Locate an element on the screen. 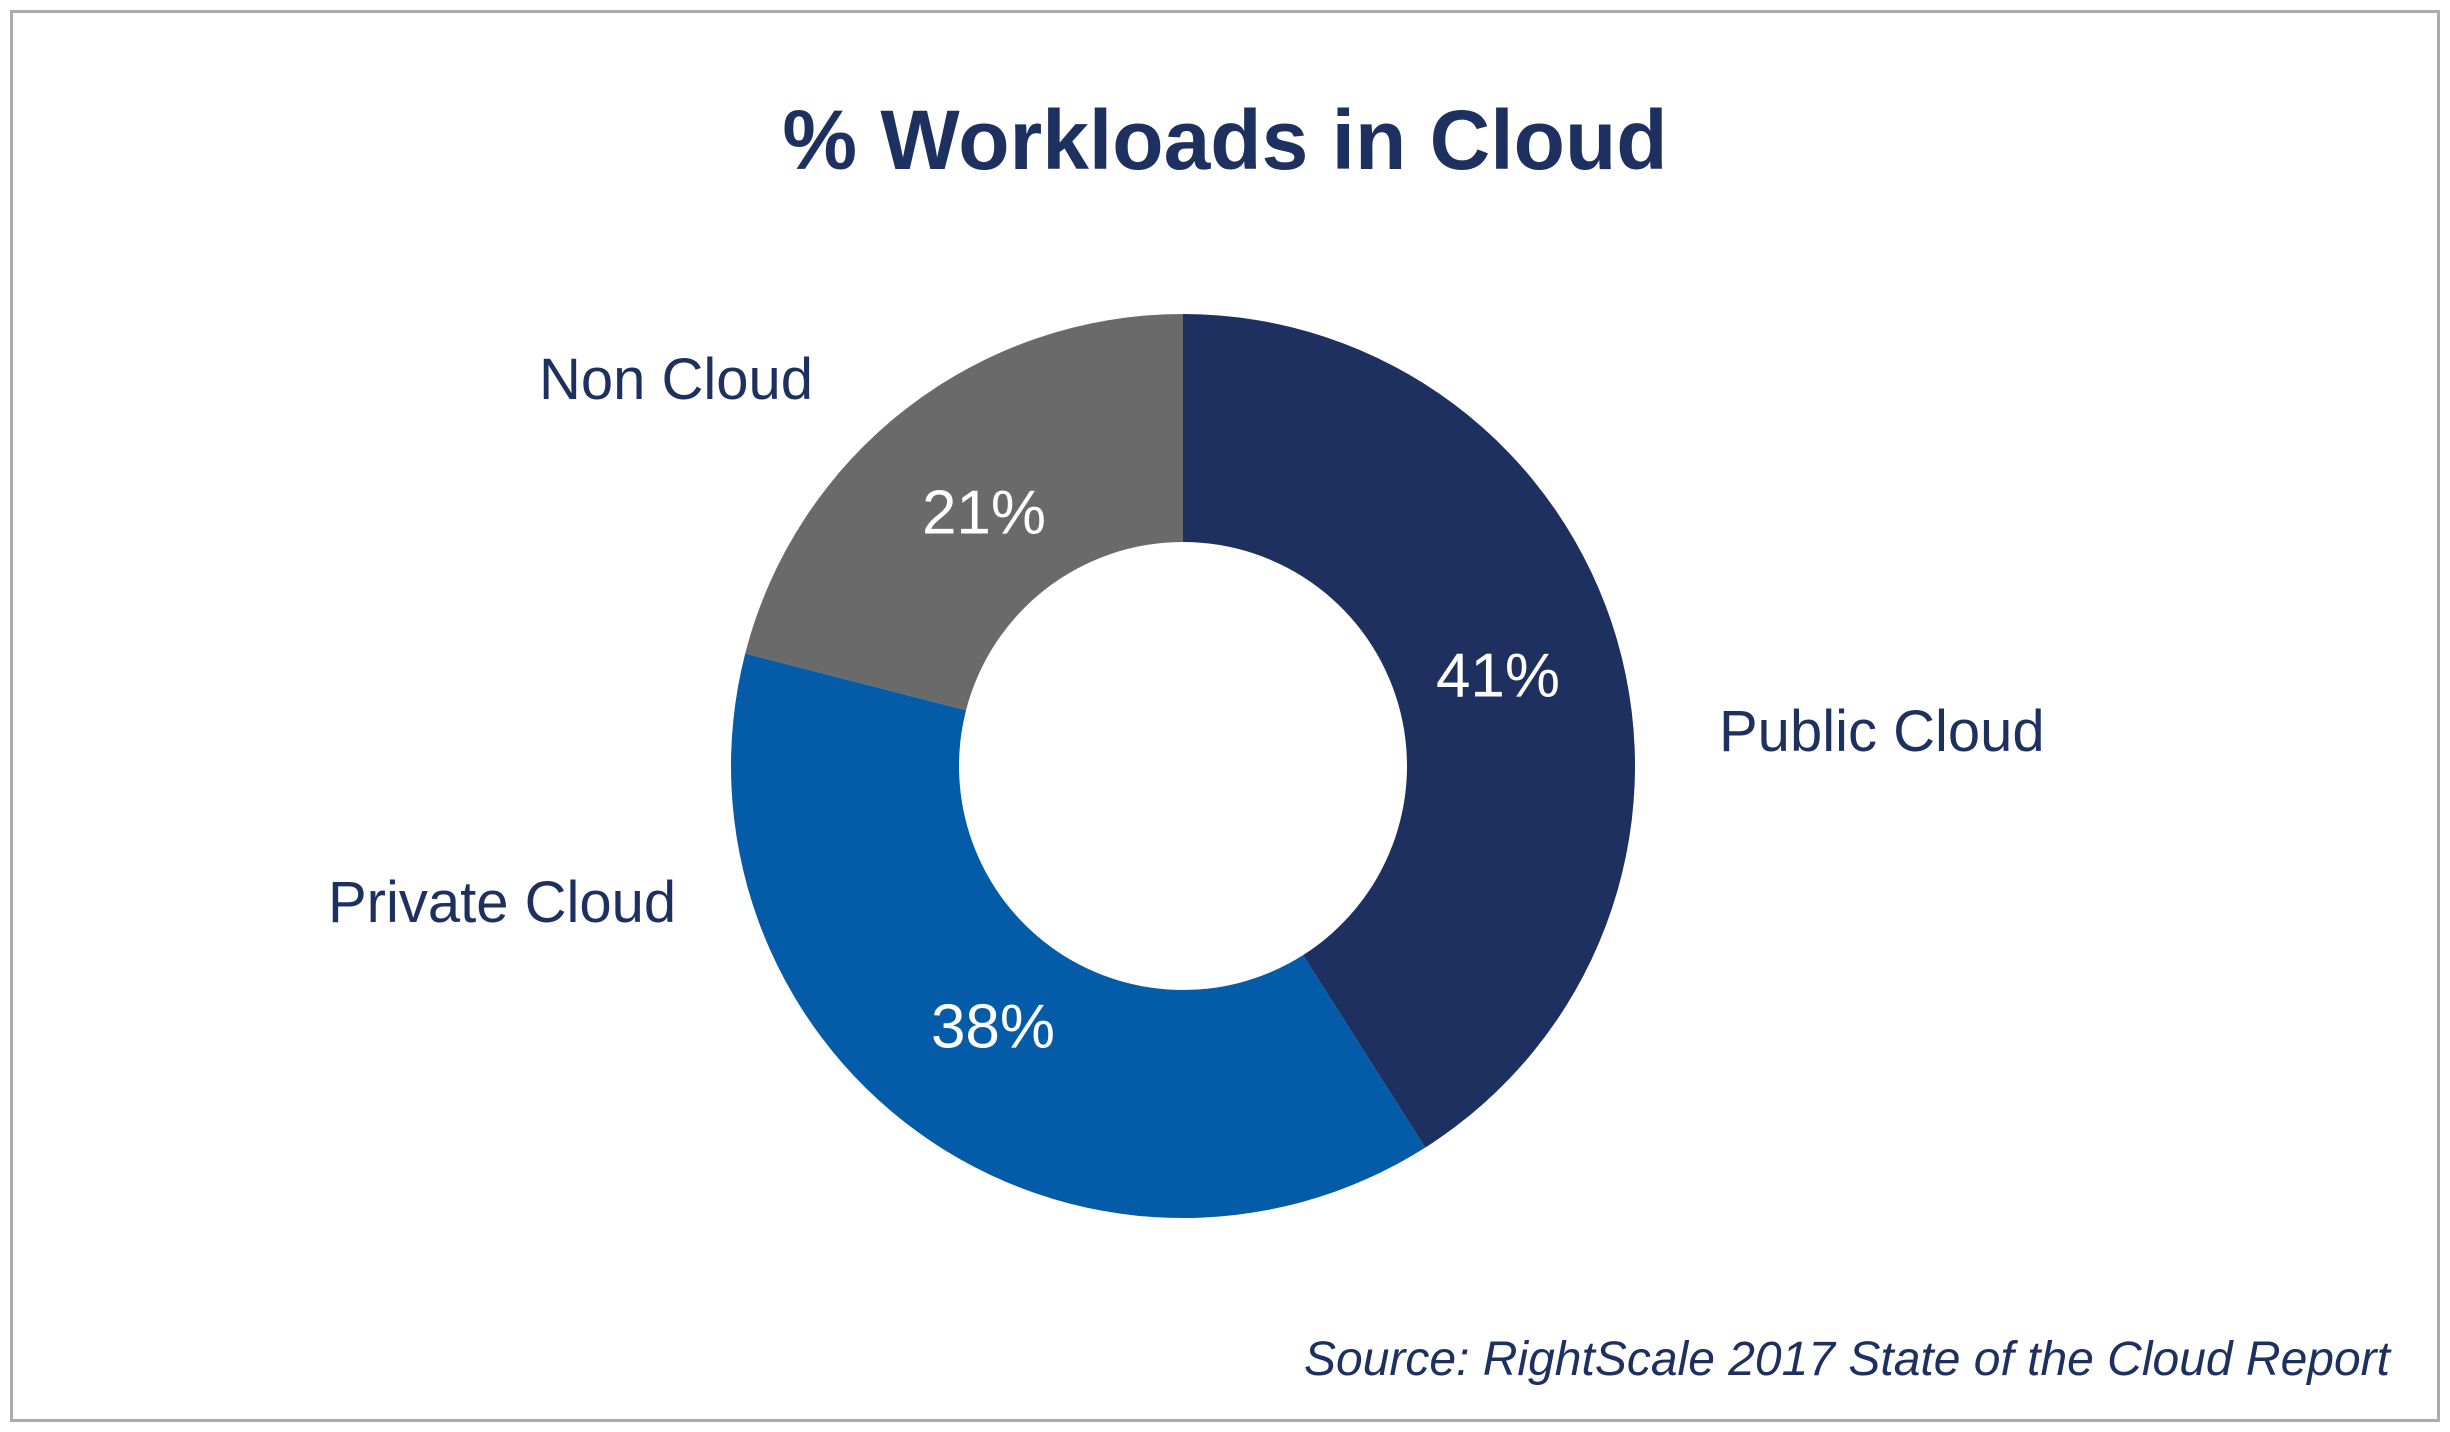  pie-segment-non-cloud is located at coordinates (964, 512).